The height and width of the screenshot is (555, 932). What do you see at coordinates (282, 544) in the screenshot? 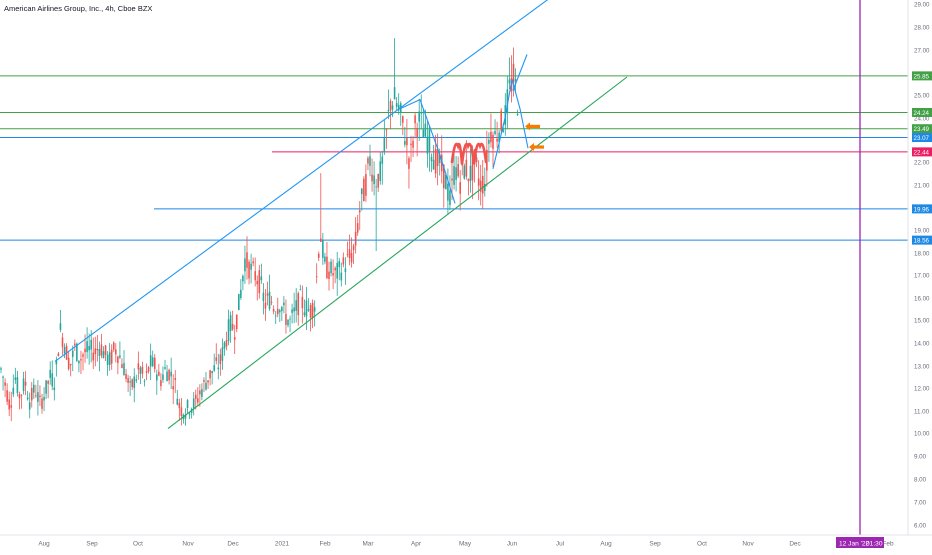
I see `x-tick-label: 2021` at bounding box center [282, 544].